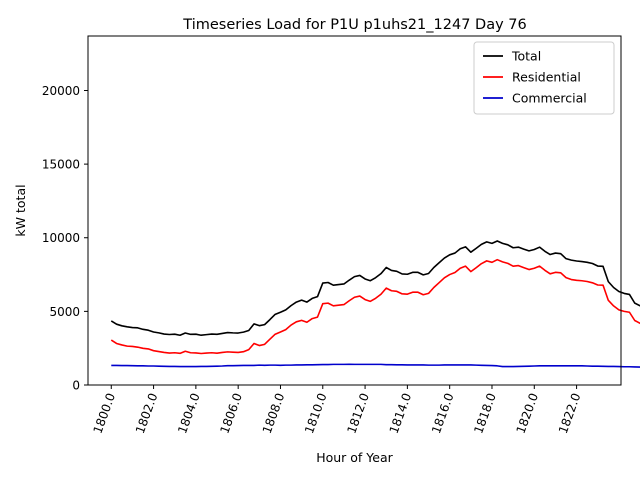 The image size is (640, 484). Describe the element at coordinates (64, 312) in the screenshot. I see `y-tick-label: 5000` at that location.